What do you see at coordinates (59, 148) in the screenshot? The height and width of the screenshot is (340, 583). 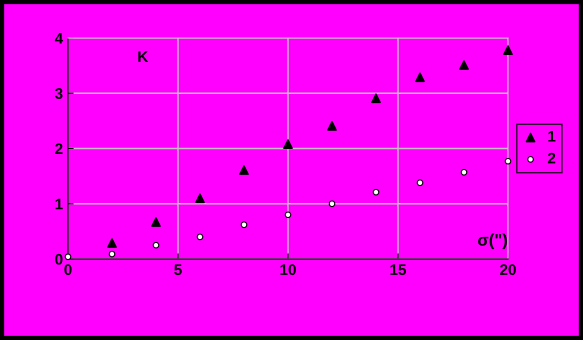 I see `y-tick-label: 2` at bounding box center [59, 148].